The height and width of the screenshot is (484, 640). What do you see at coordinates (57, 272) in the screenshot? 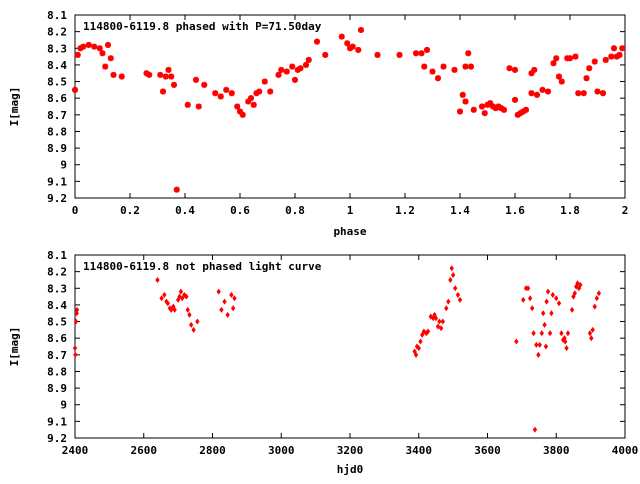
I see `unphased-y-tick-label: 8.2` at bounding box center [57, 272].